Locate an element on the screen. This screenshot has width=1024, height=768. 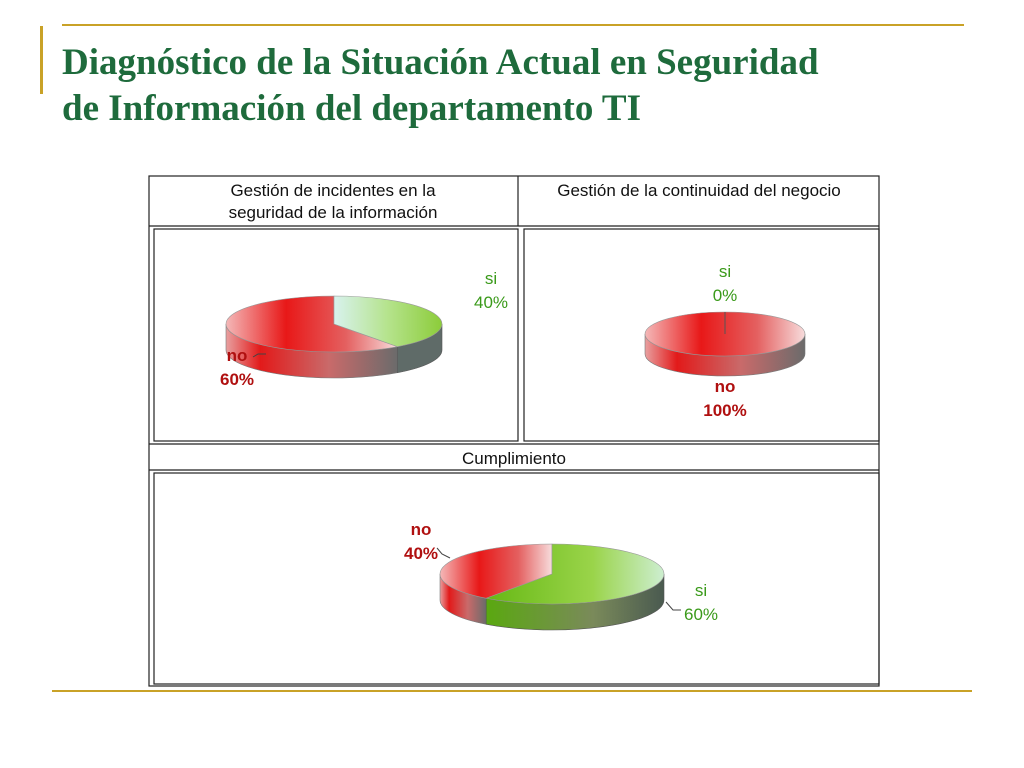
chart-3-leader-si is located at coordinates (673, 606).